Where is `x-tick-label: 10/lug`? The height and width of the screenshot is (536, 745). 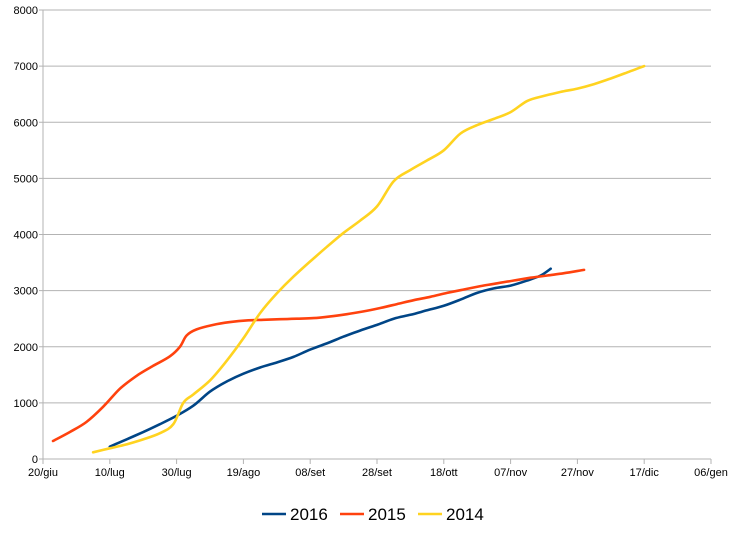
x-tick-label: 10/lug is located at coordinates (110, 473).